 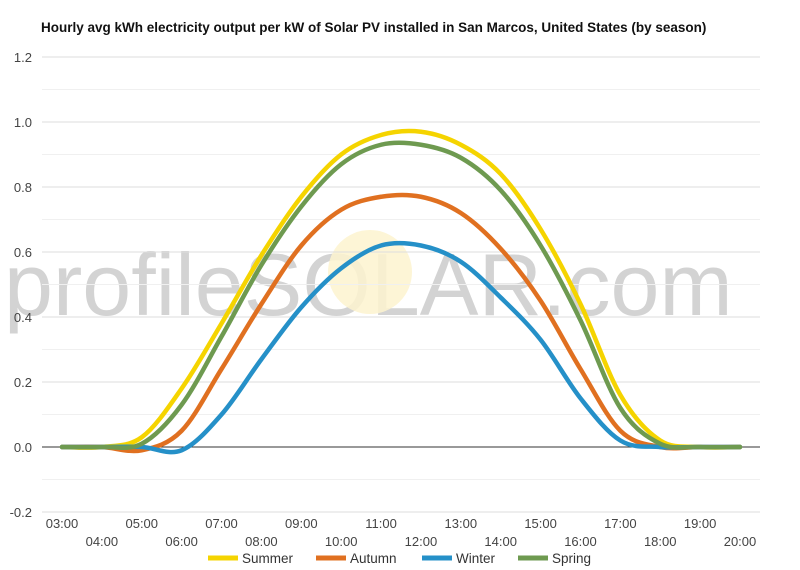 What do you see at coordinates (620, 523) in the screenshot?
I see `x-tick-label: 17:00` at bounding box center [620, 523].